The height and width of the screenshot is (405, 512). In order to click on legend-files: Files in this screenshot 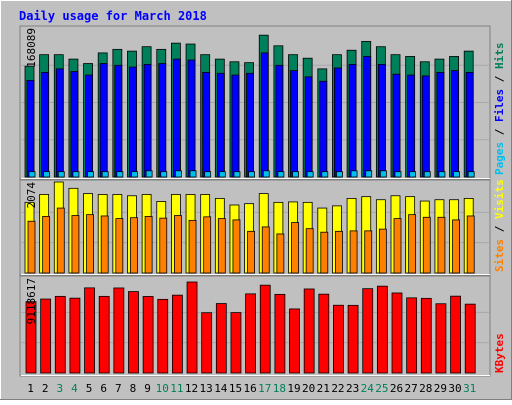, I will do `click(499, 105)`.